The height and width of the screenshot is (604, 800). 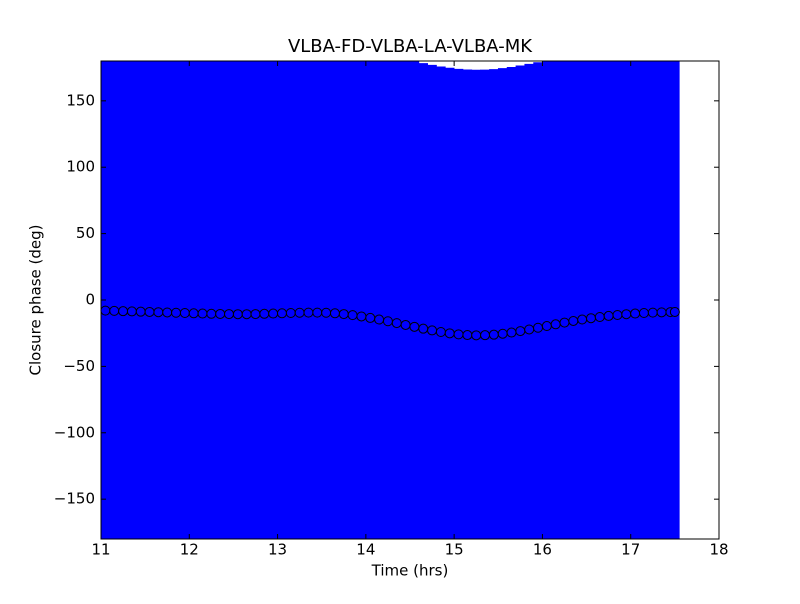 I want to click on x-tick-label: 18, so click(x=718, y=550).